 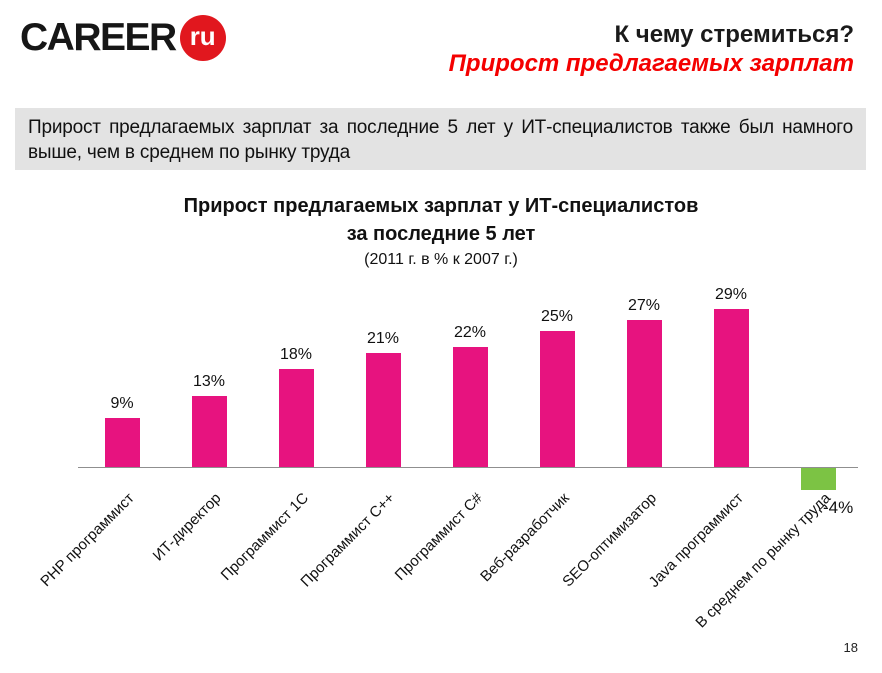 I want to click on bar-value-label: -4%, so click(x=838, y=507).